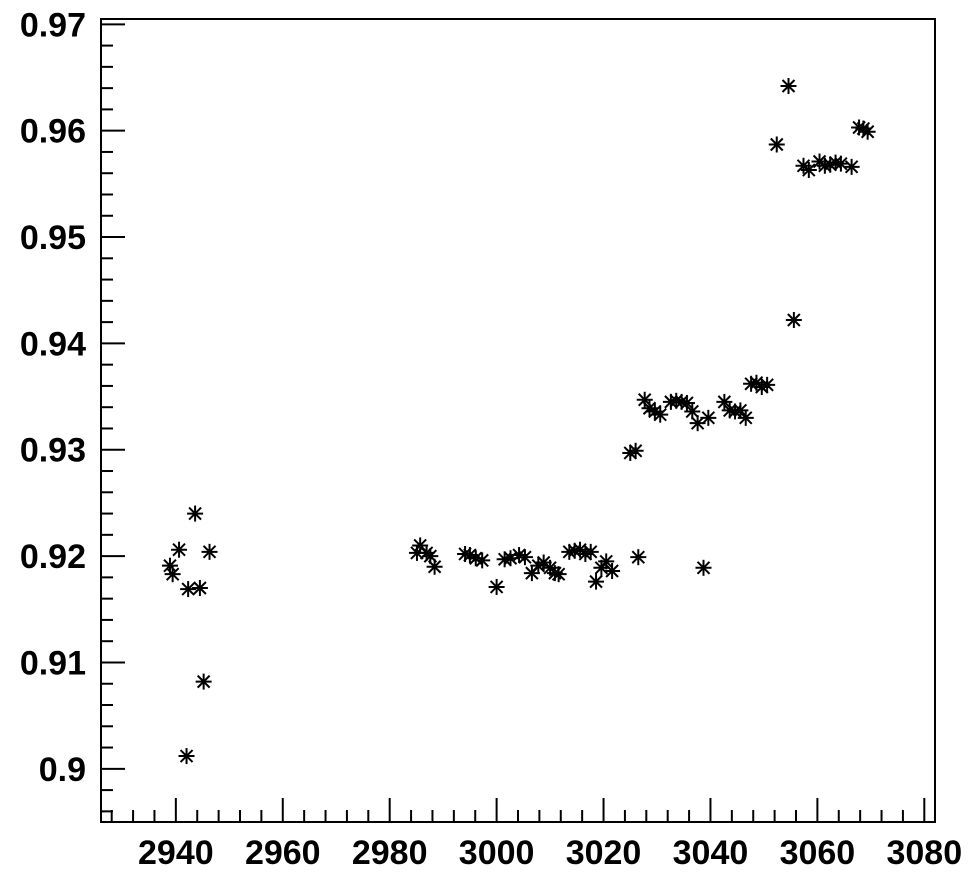  What do you see at coordinates (62, 770) in the screenshot?
I see `y-tick-label: 0.9` at bounding box center [62, 770].